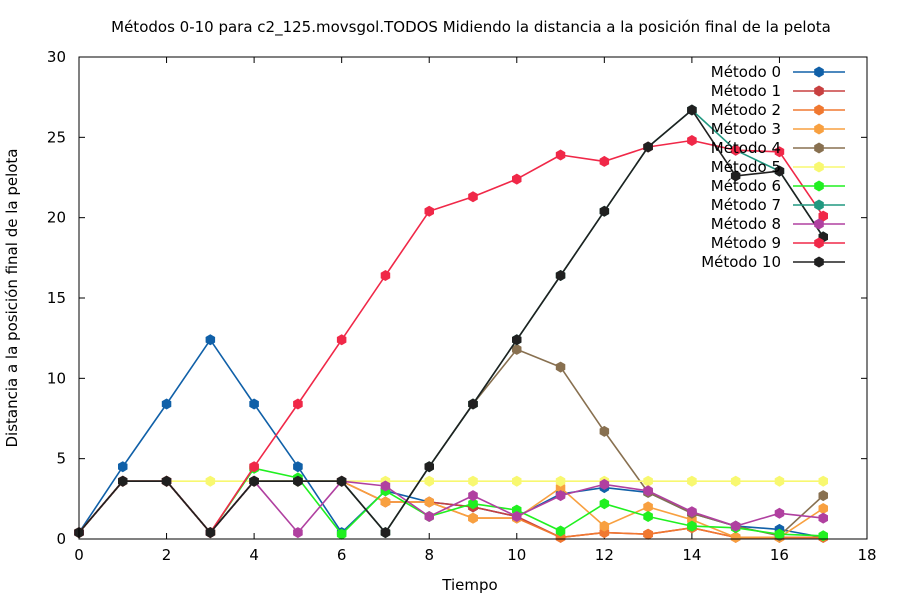 This screenshot has height=600, width=900. What do you see at coordinates (746, 129) in the screenshot?
I see `legend-label: Método 3` at bounding box center [746, 129].